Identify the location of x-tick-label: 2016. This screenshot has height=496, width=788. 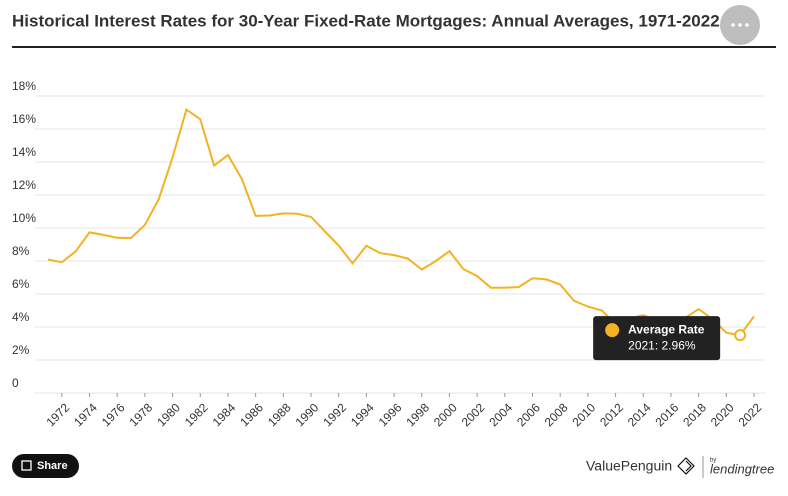
(667, 414).